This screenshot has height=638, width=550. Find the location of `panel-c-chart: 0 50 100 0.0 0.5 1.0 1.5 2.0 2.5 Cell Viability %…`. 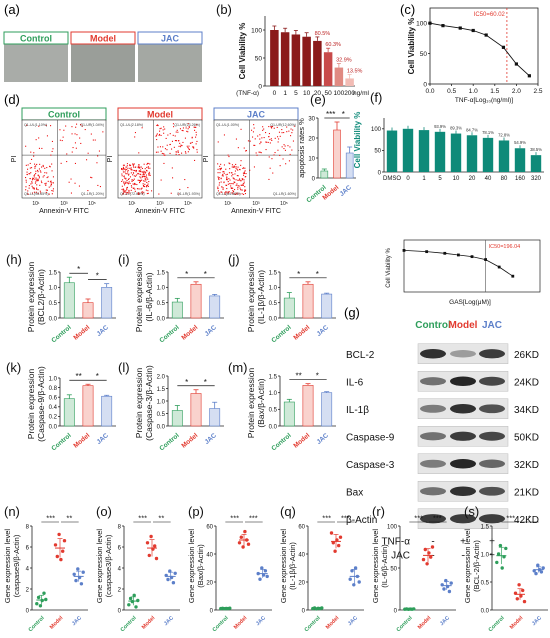

panel-c-chart: 0 50 100 0.0 0.5 1.0 1.5 2.0 2.5 Cell Viability %… is located at coordinates (475, 55).